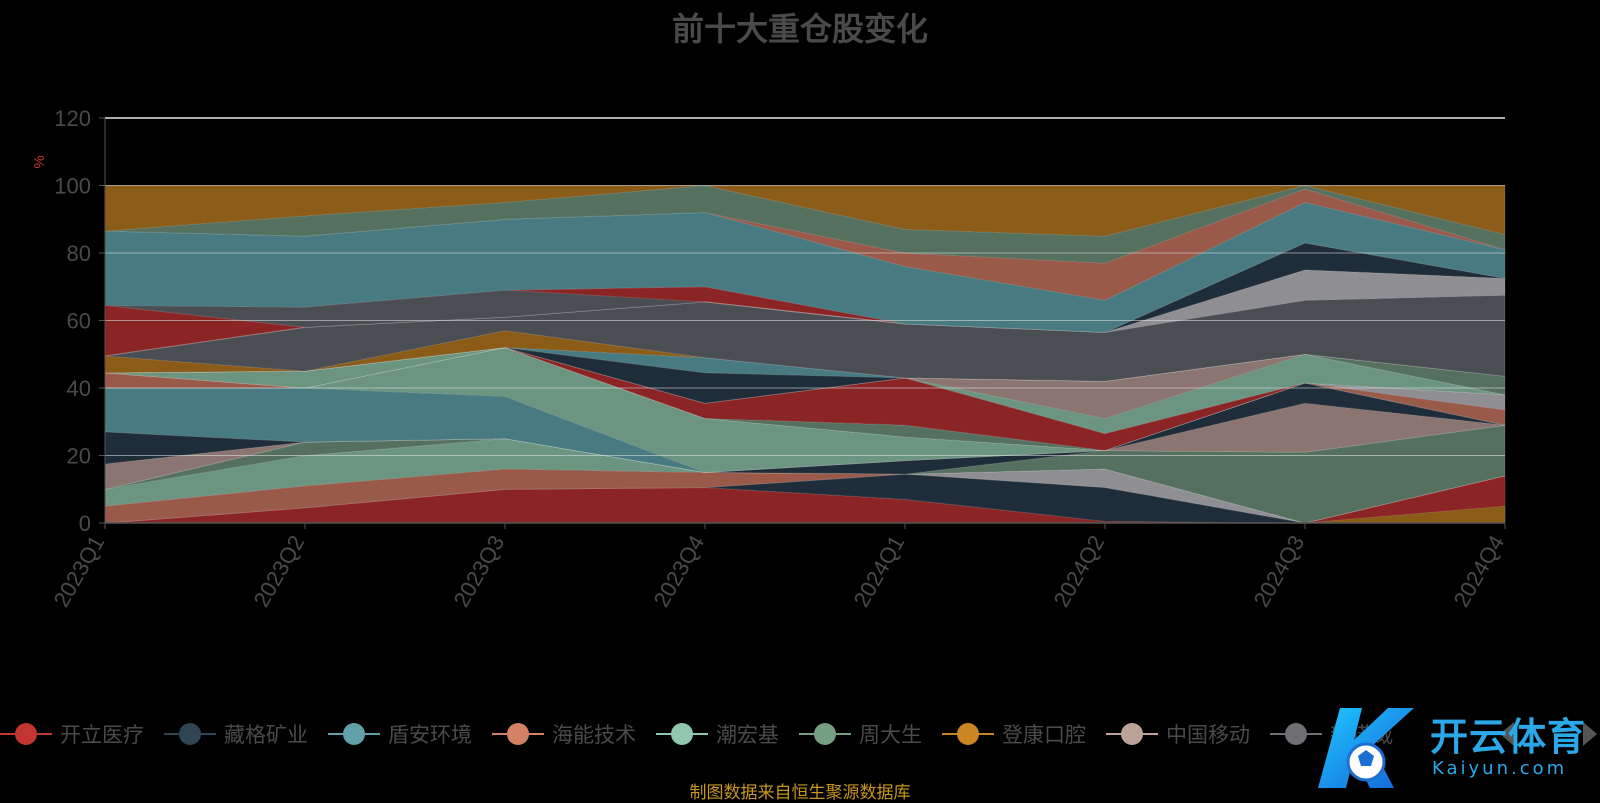  What do you see at coordinates (79, 321) in the screenshot?
I see `y-tick-label: 60` at bounding box center [79, 321].